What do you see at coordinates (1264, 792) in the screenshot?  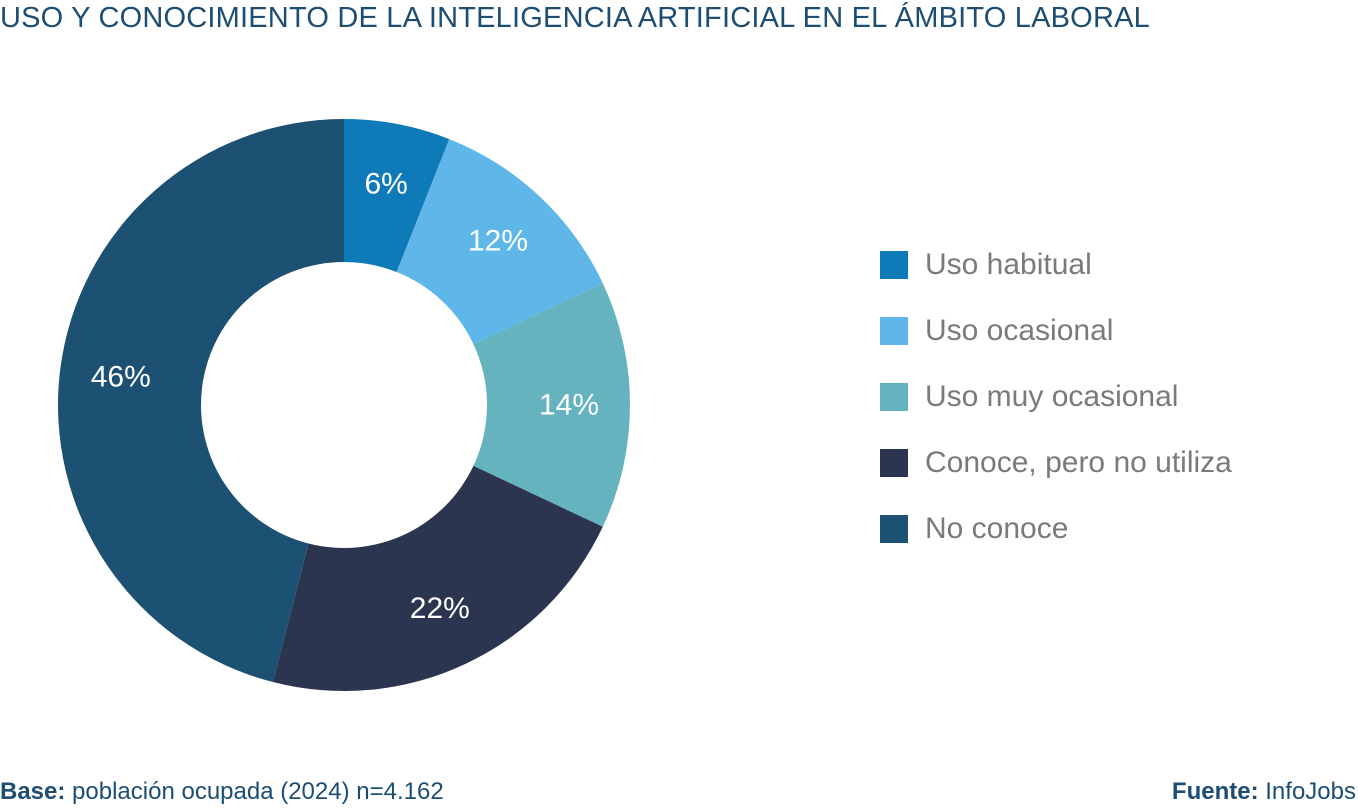 I see `footer-source: Fuente: InfoJobs` at bounding box center [1264, 792].